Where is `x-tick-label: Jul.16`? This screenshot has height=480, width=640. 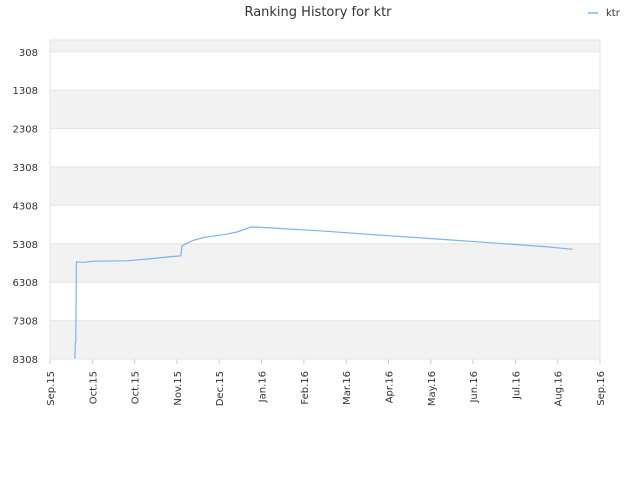 x-tick-label: Jul.16 is located at coordinates (516, 385).